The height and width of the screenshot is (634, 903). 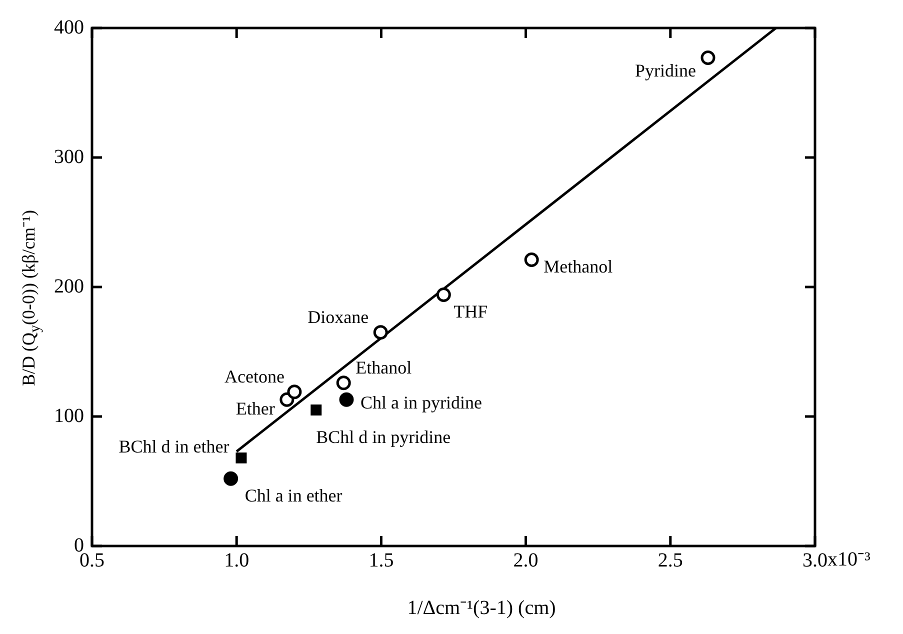 I want to click on y-tick-label: 300, so click(x=69, y=157).